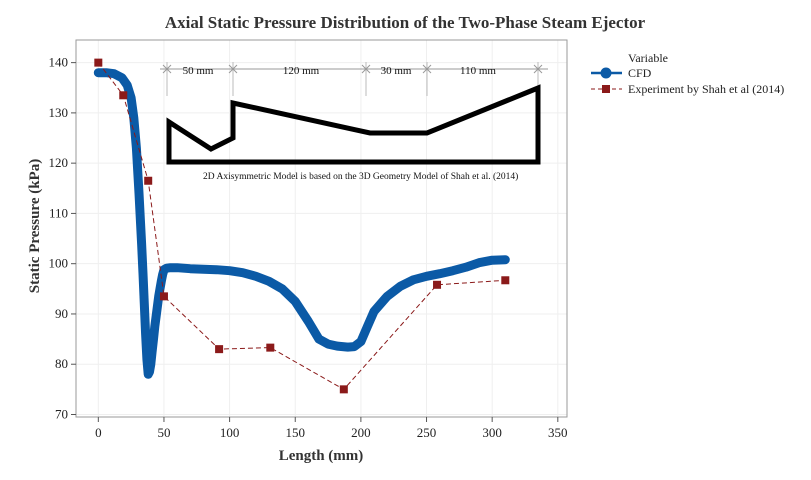 This screenshot has height=480, width=811. Describe the element at coordinates (606, 73) in the screenshot. I see `legend-cfd-marker` at that location.